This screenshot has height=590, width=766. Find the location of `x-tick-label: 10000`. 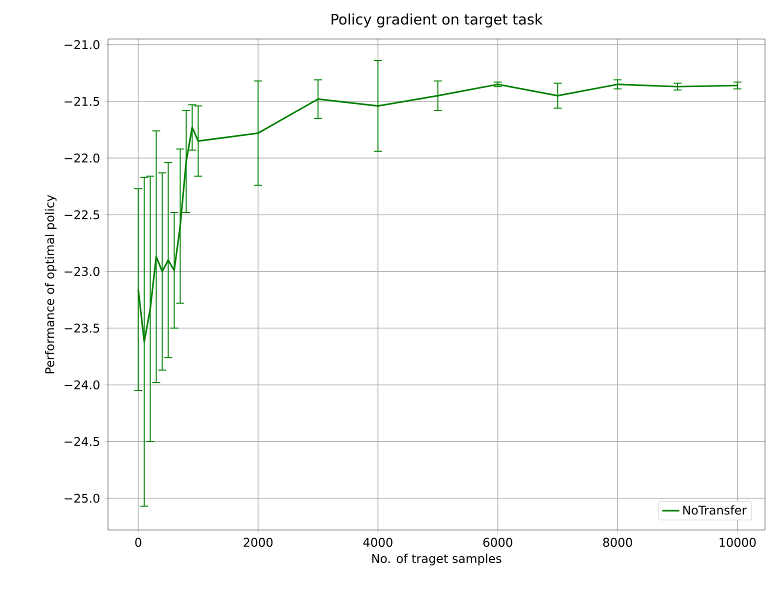

x-tick-label: 10000 is located at coordinates (738, 542).